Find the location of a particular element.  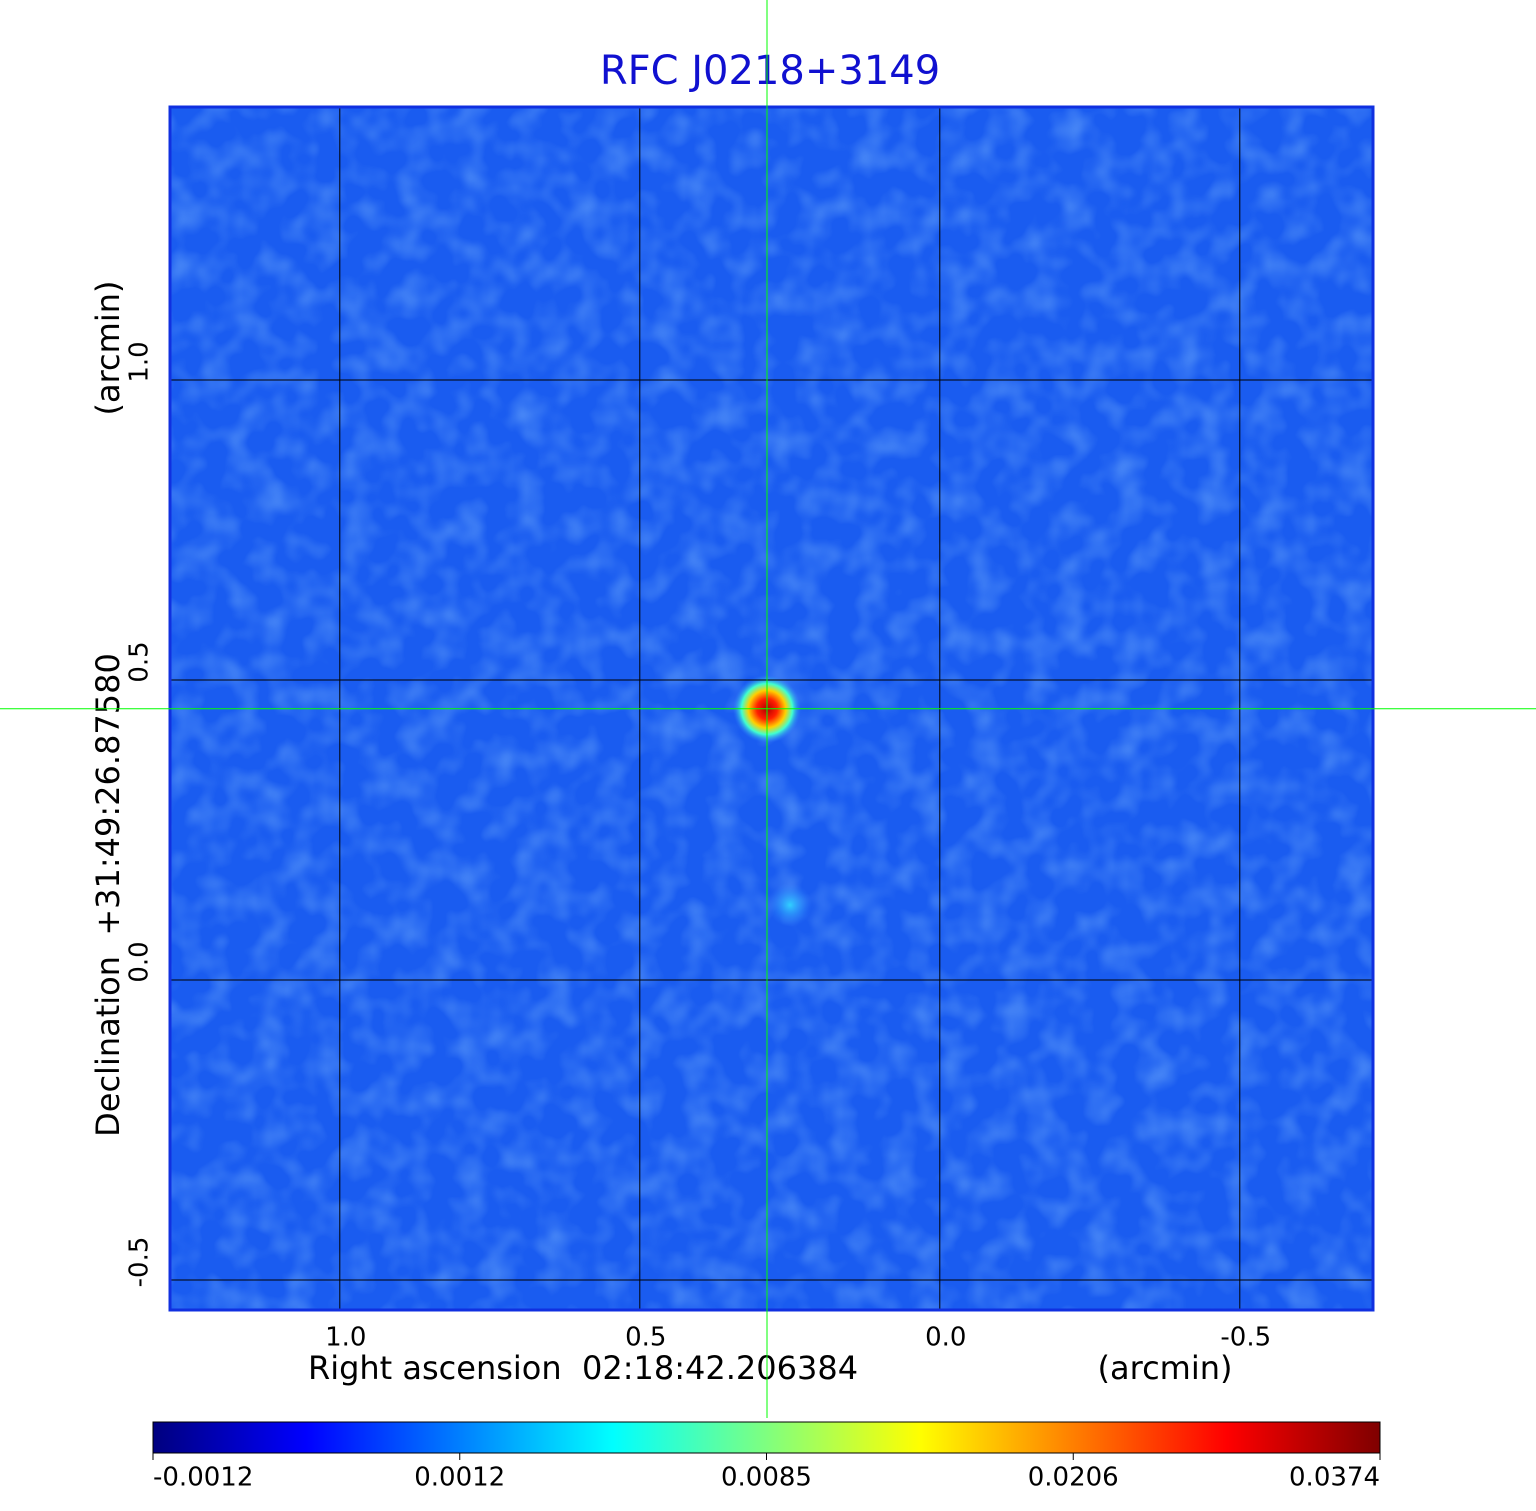

colorbar-tick-label: 0.0206 is located at coordinates (1073, 1478).